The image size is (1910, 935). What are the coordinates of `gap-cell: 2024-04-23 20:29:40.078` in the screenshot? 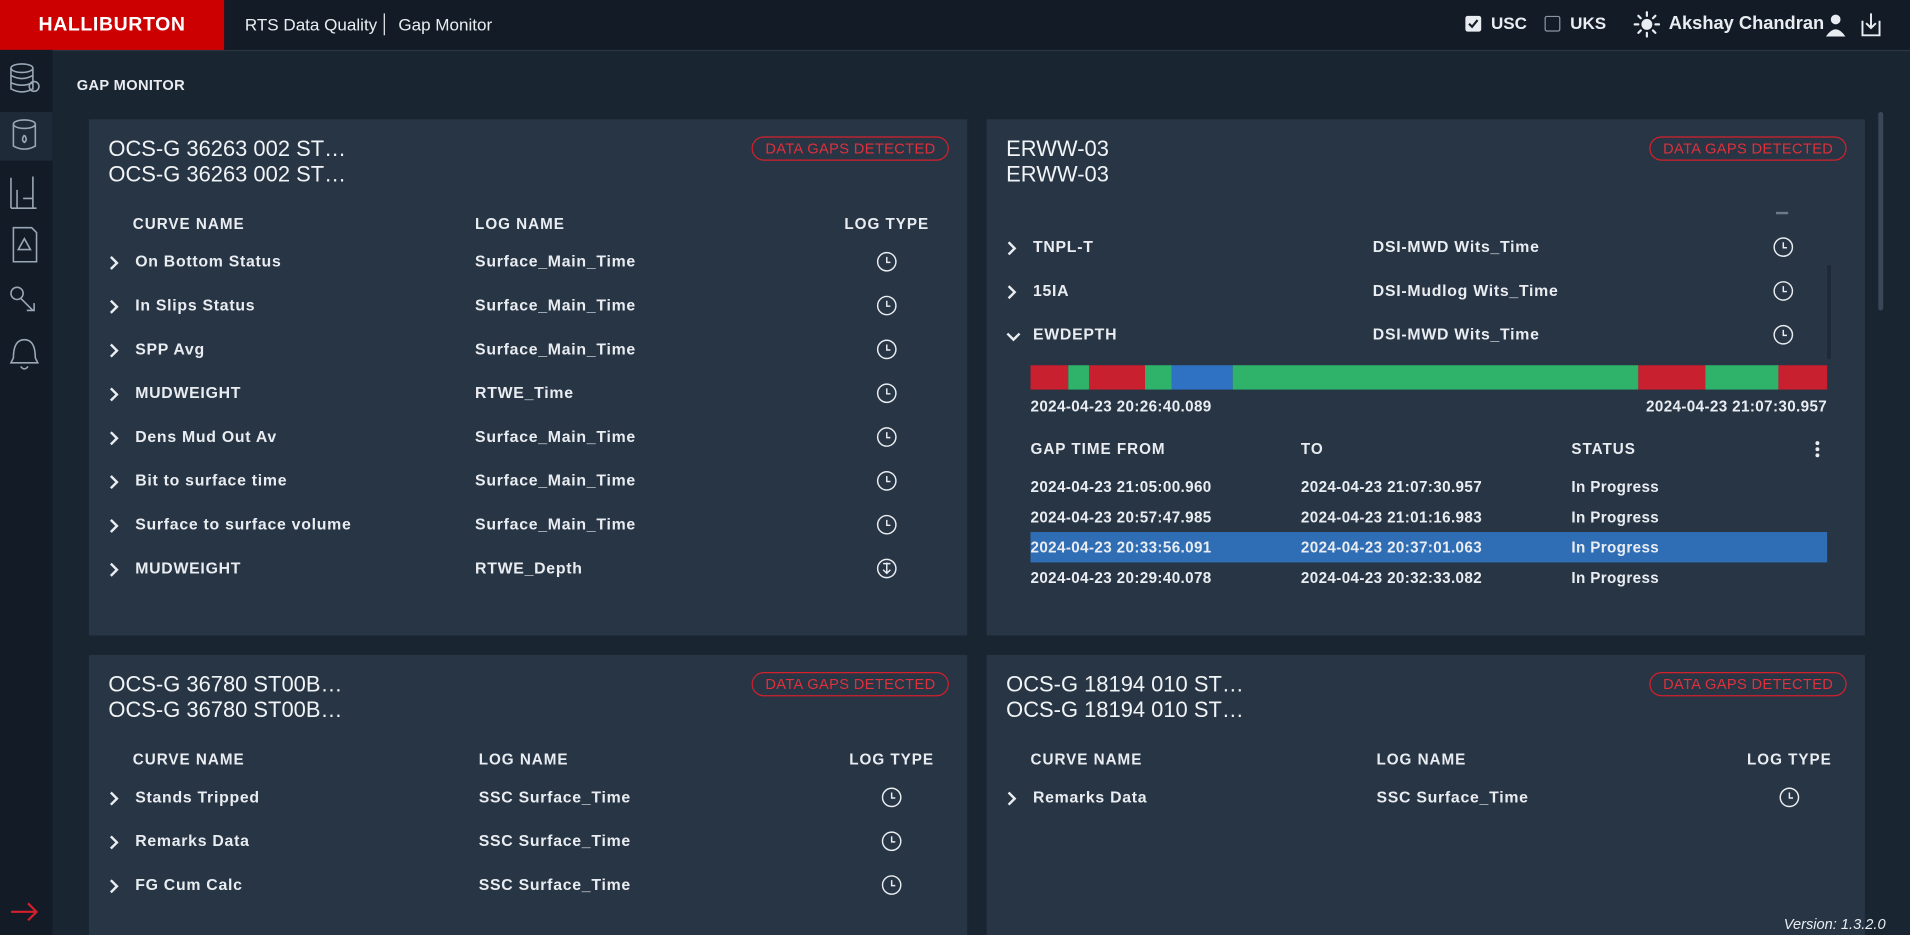 It's located at (1121, 578).